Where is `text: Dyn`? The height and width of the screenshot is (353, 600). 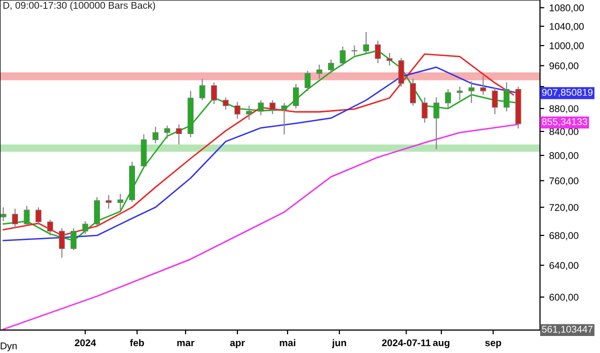
text: Dyn is located at coordinates (8, 347).